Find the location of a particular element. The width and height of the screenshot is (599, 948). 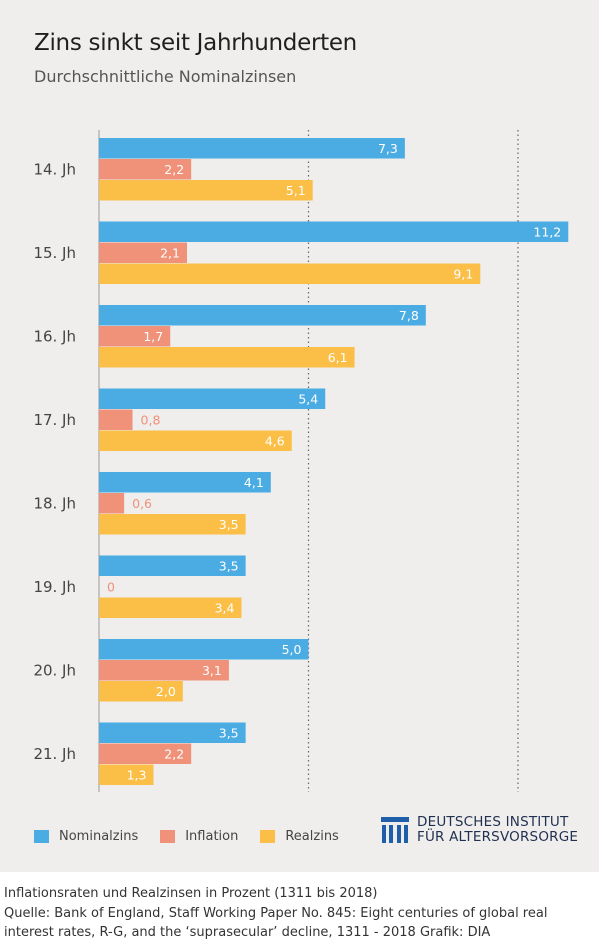

data-label-realzins: 4,6 is located at coordinates (275, 440).